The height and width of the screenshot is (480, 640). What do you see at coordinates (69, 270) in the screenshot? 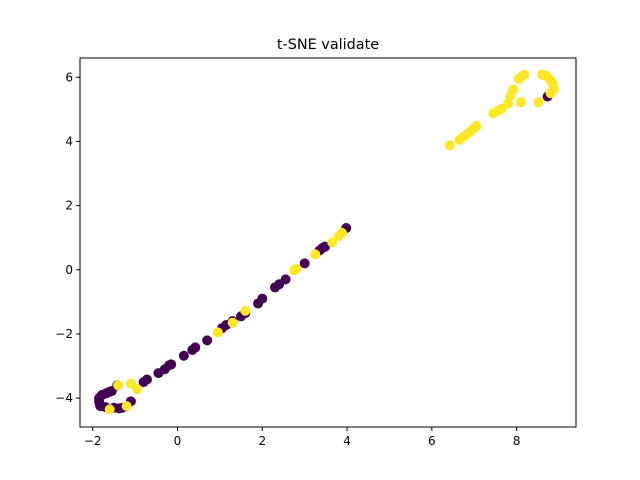
I see `y-tick-label: 0` at bounding box center [69, 270].